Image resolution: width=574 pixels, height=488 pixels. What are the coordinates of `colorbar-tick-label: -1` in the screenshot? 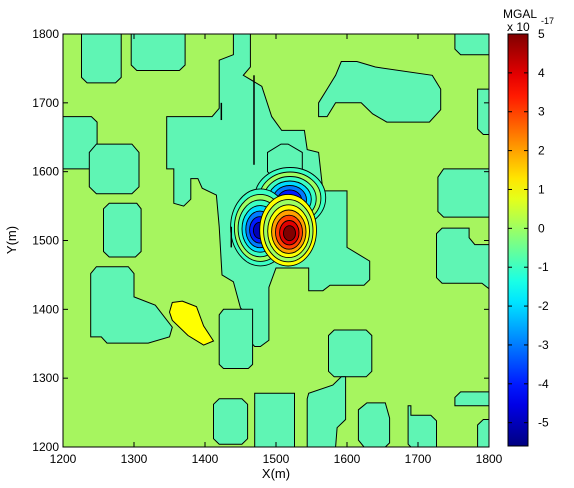 It's located at (543, 267).